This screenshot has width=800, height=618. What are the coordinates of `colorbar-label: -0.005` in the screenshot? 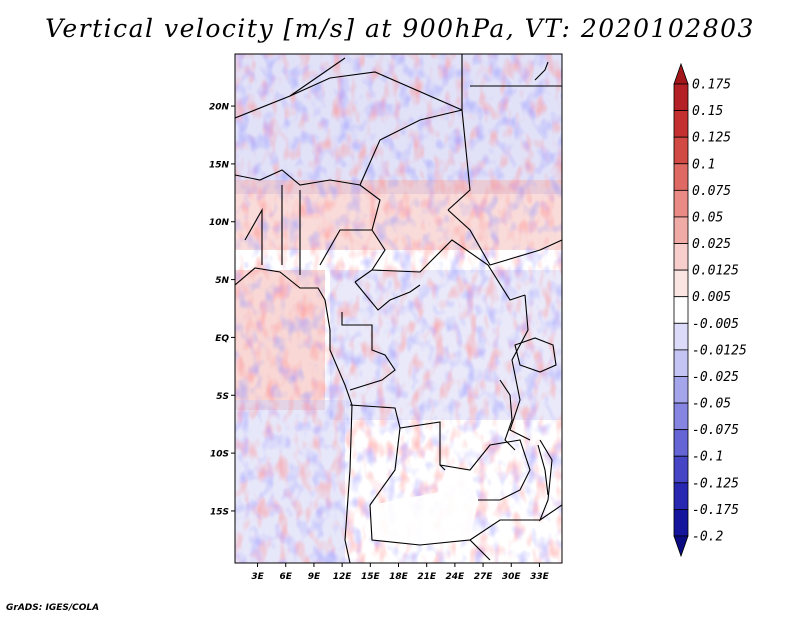 It's located at (715, 324).